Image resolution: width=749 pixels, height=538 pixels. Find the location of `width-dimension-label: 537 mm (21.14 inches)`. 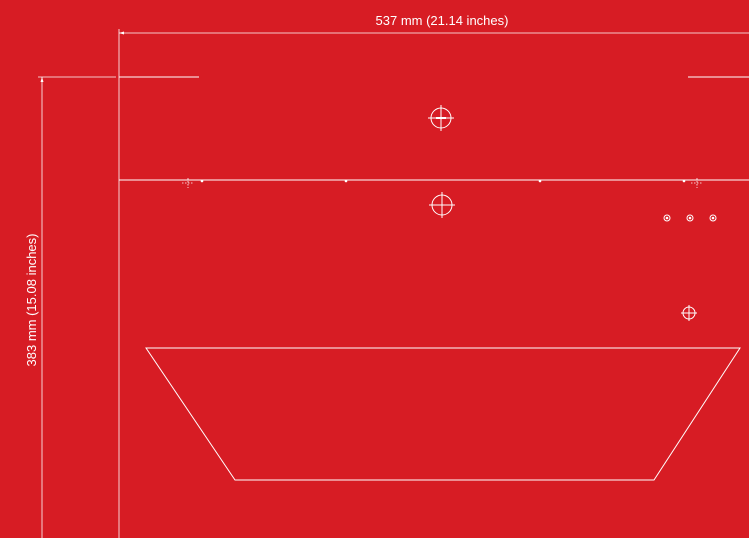

width-dimension-label: 537 mm (21.14 inches) is located at coordinates (442, 20).